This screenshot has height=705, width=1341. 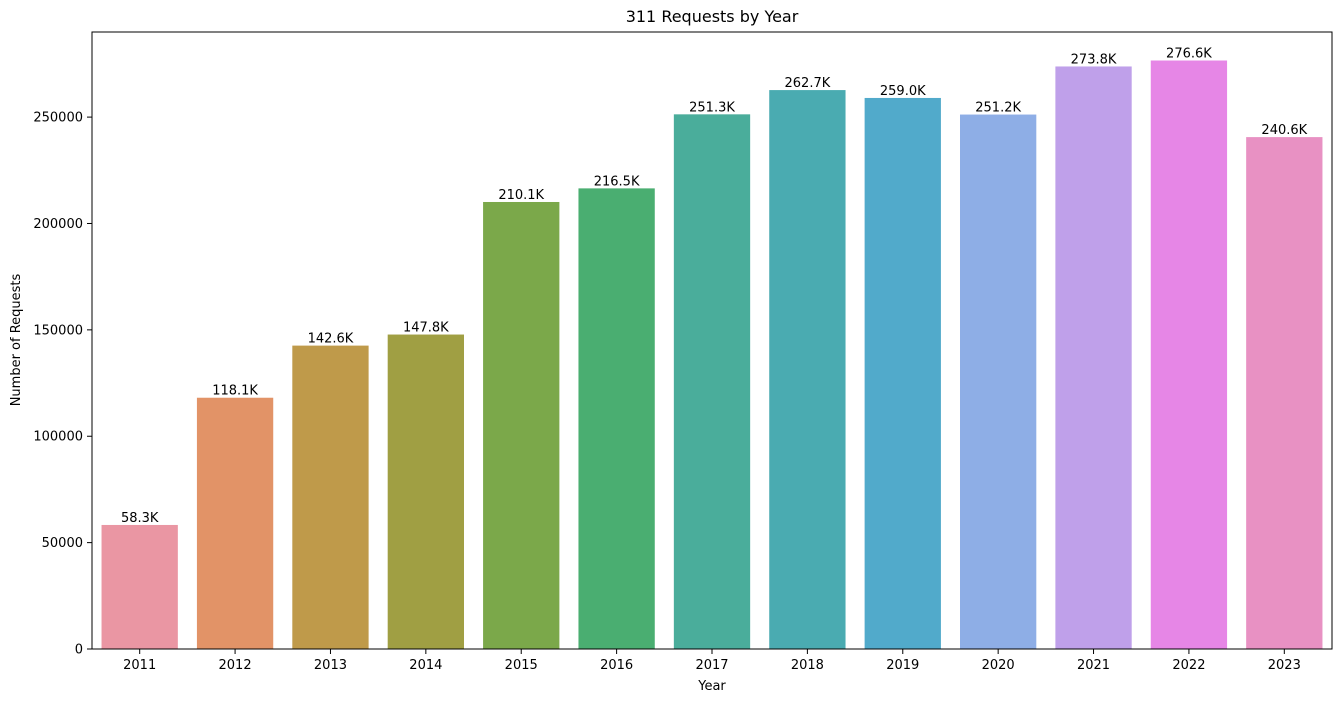 I want to click on data-label-2016: 216.5K, so click(x=617, y=181).